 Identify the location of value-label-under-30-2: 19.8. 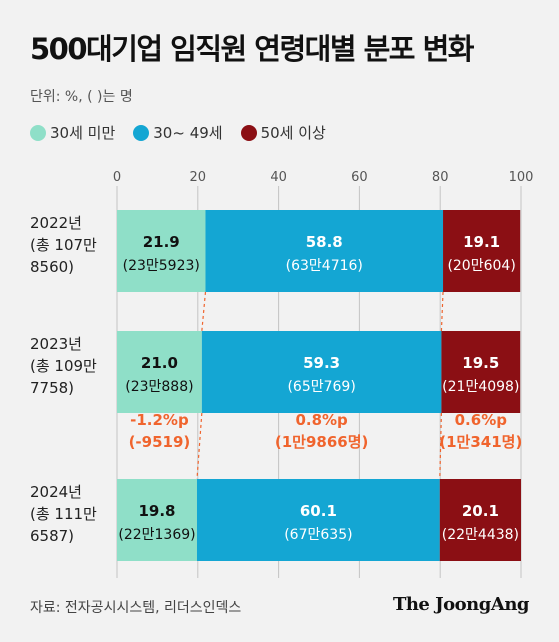
(156, 511).